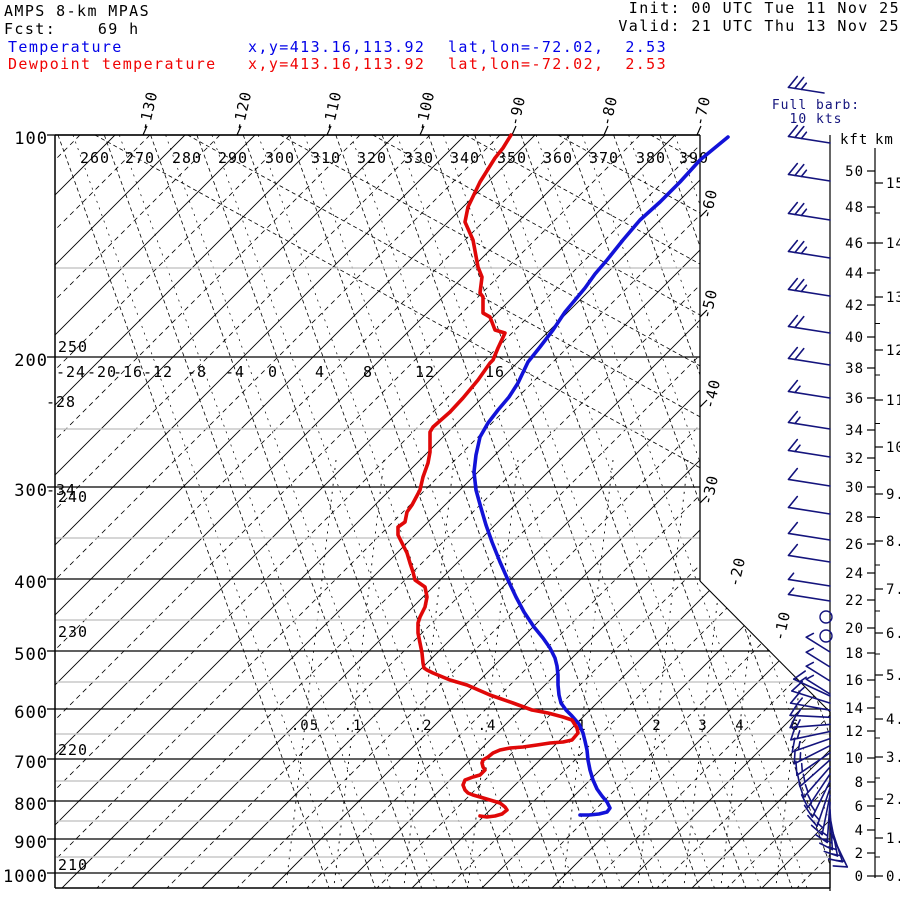 The height and width of the screenshot is (900, 900). What do you see at coordinates (893, 184) in the screenshot?
I see `km-tick-label: 15.` at bounding box center [893, 184].